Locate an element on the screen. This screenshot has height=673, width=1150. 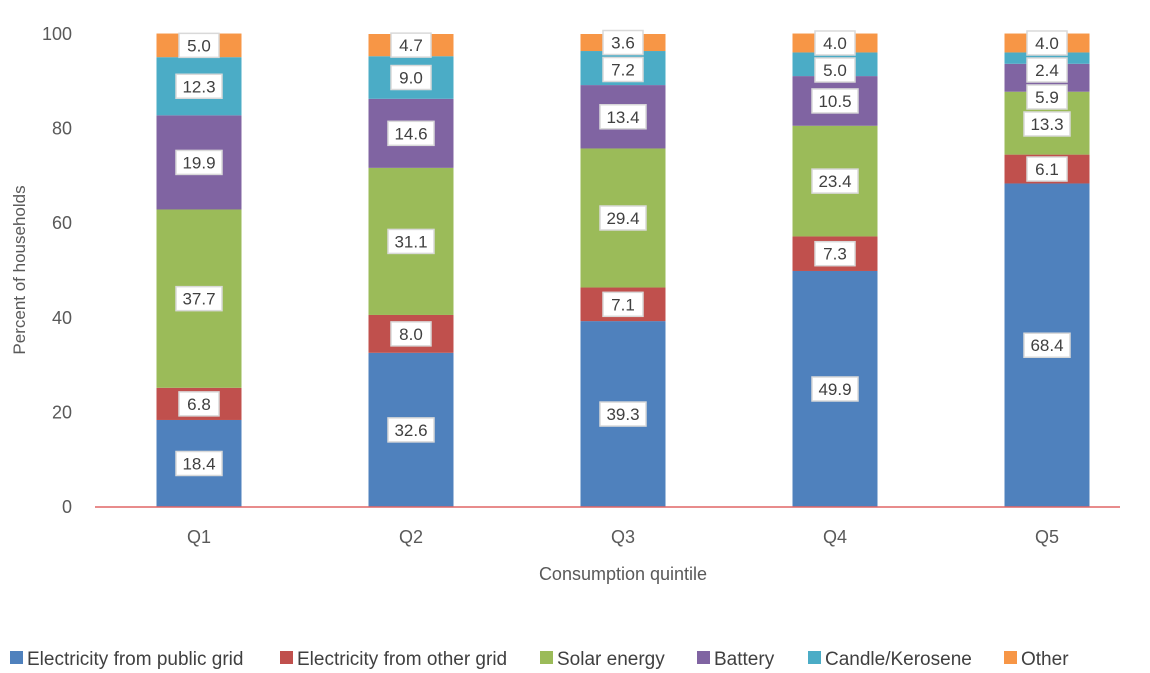
legend-label: Candle/Kerosene is located at coordinates (898, 659).